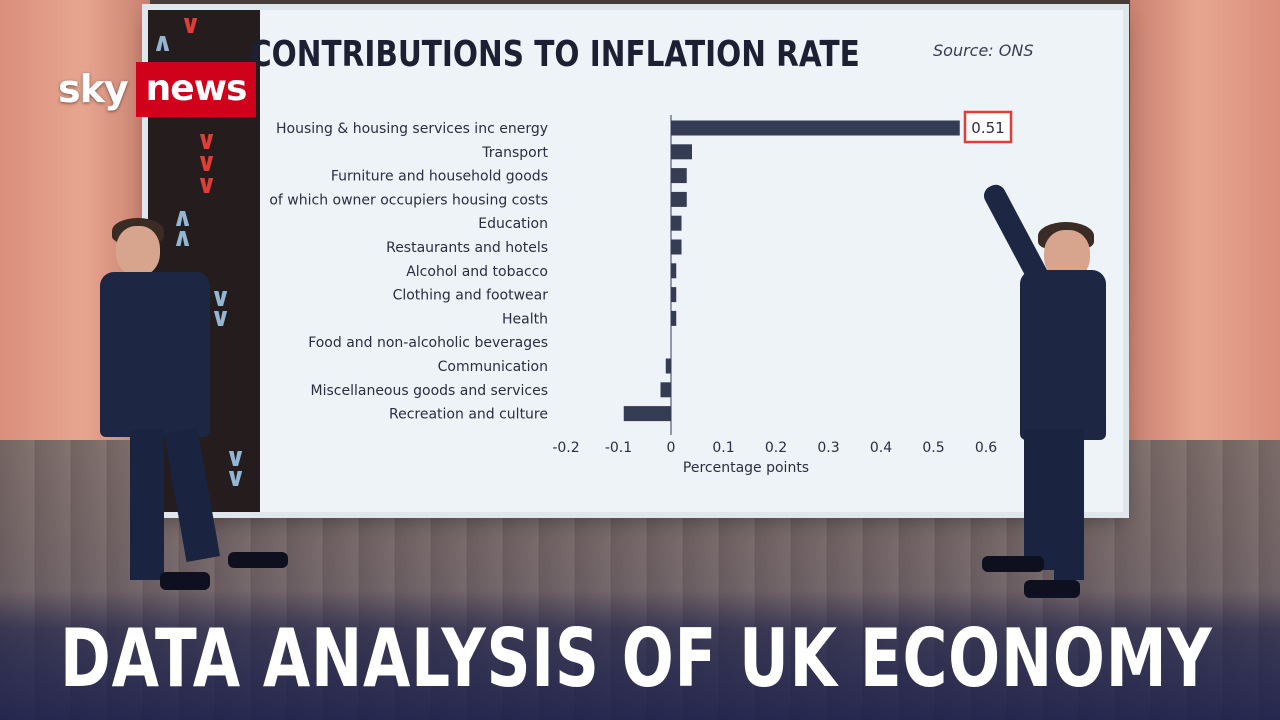 The image size is (1280, 720). Describe the element at coordinates (429, 391) in the screenshot. I see `category-label: Miscellaneous goods and services` at that location.